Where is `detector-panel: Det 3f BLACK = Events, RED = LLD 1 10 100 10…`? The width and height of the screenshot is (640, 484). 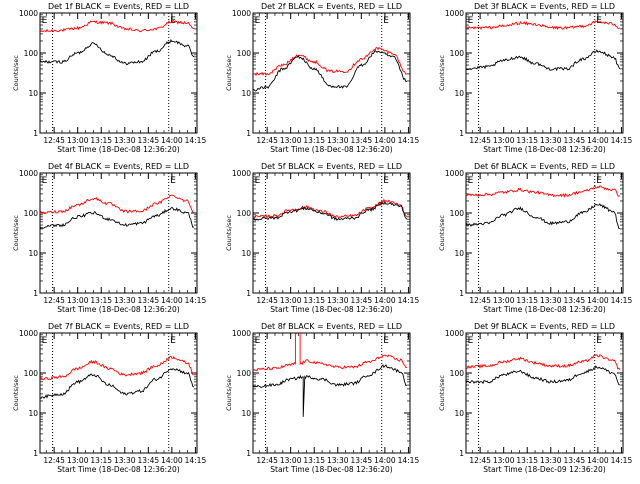
detector-panel: Det 3f BLACK = Events, RED = LLD 1 10 100 10… is located at coordinates (535, 78).